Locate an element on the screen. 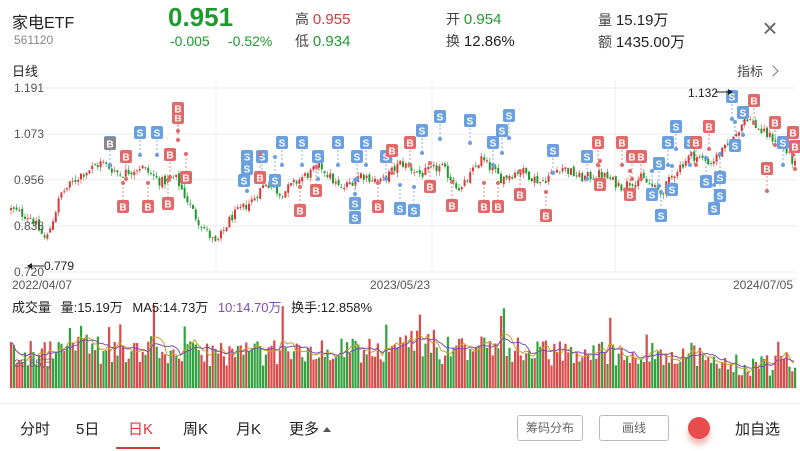  chip-distribution-button: 筹码分布 is located at coordinates (550, 428).